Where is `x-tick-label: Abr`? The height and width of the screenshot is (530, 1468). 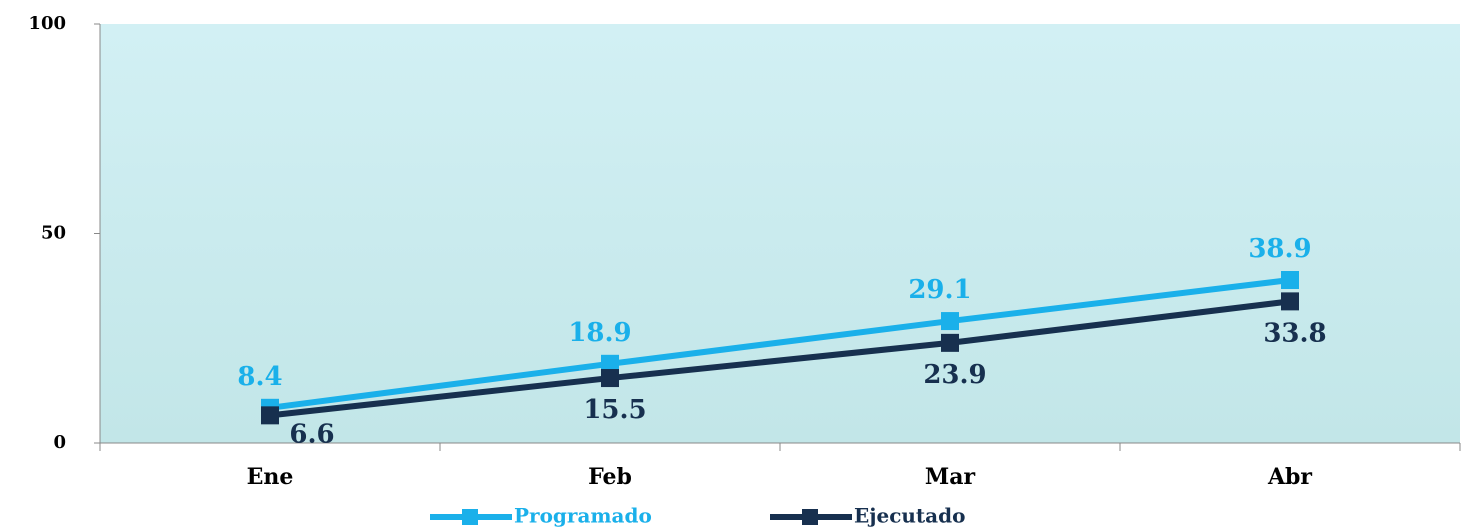
x-tick-label: Abr is located at coordinates (1289, 477).